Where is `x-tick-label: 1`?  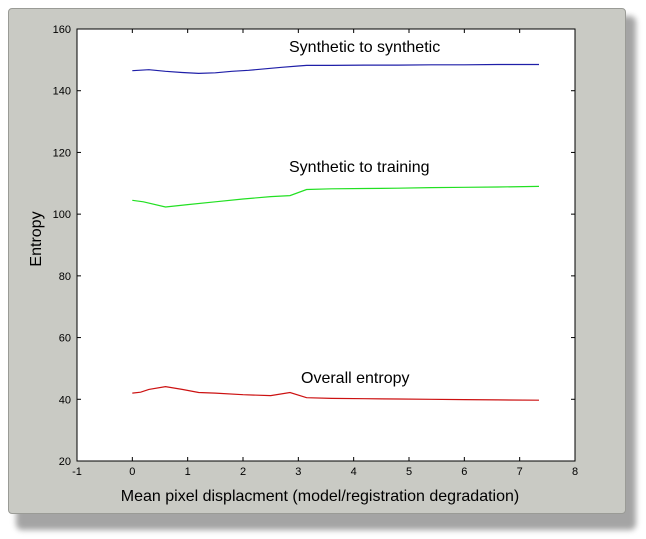 x-tick-label: 1 is located at coordinates (188, 472).